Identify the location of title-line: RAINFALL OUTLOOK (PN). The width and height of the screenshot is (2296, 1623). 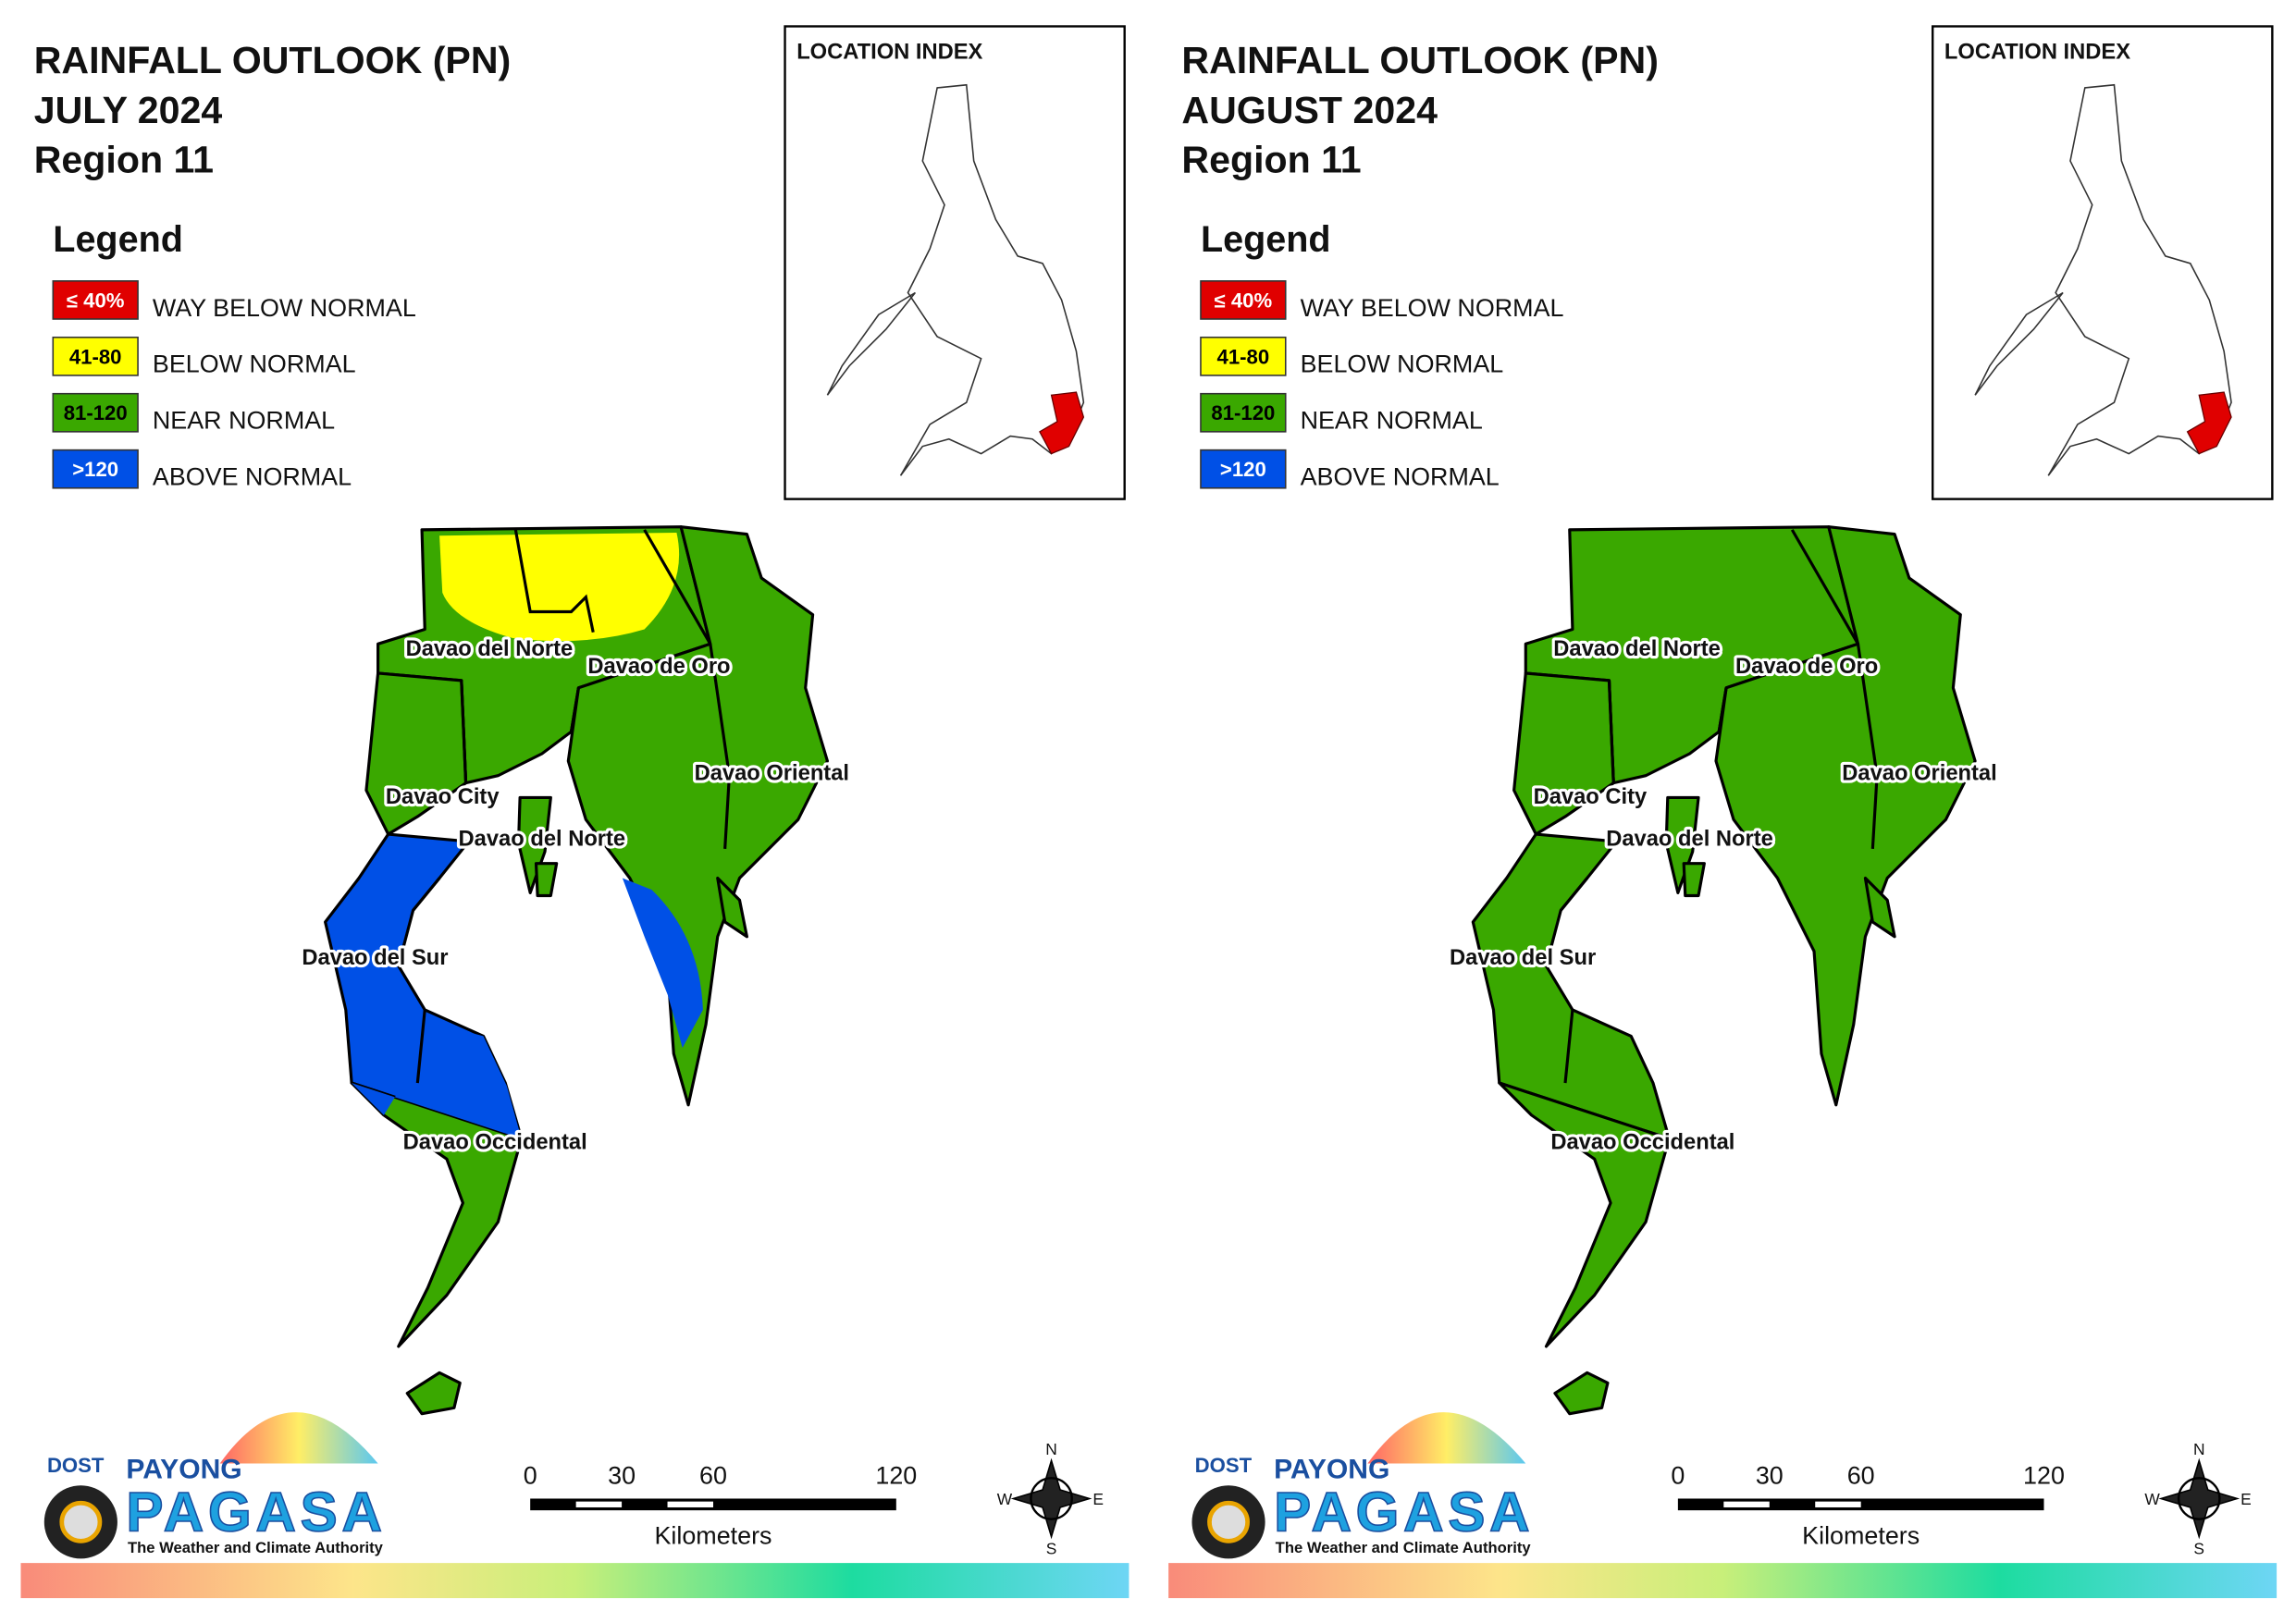
(273, 60).